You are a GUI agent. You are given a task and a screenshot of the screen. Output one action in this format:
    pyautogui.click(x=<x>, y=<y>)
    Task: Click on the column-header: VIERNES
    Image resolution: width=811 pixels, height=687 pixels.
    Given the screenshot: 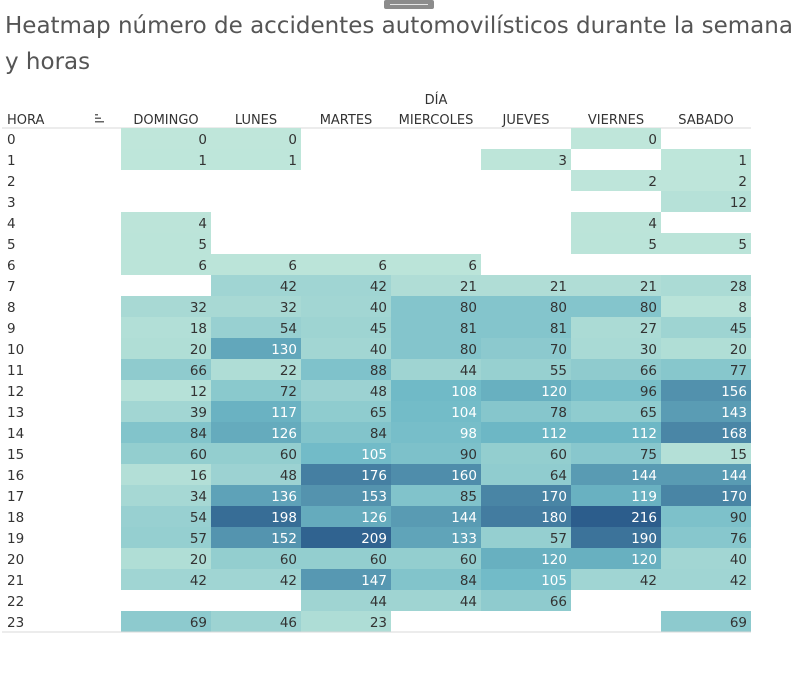 What is the action you would take?
    pyautogui.click(x=616, y=120)
    